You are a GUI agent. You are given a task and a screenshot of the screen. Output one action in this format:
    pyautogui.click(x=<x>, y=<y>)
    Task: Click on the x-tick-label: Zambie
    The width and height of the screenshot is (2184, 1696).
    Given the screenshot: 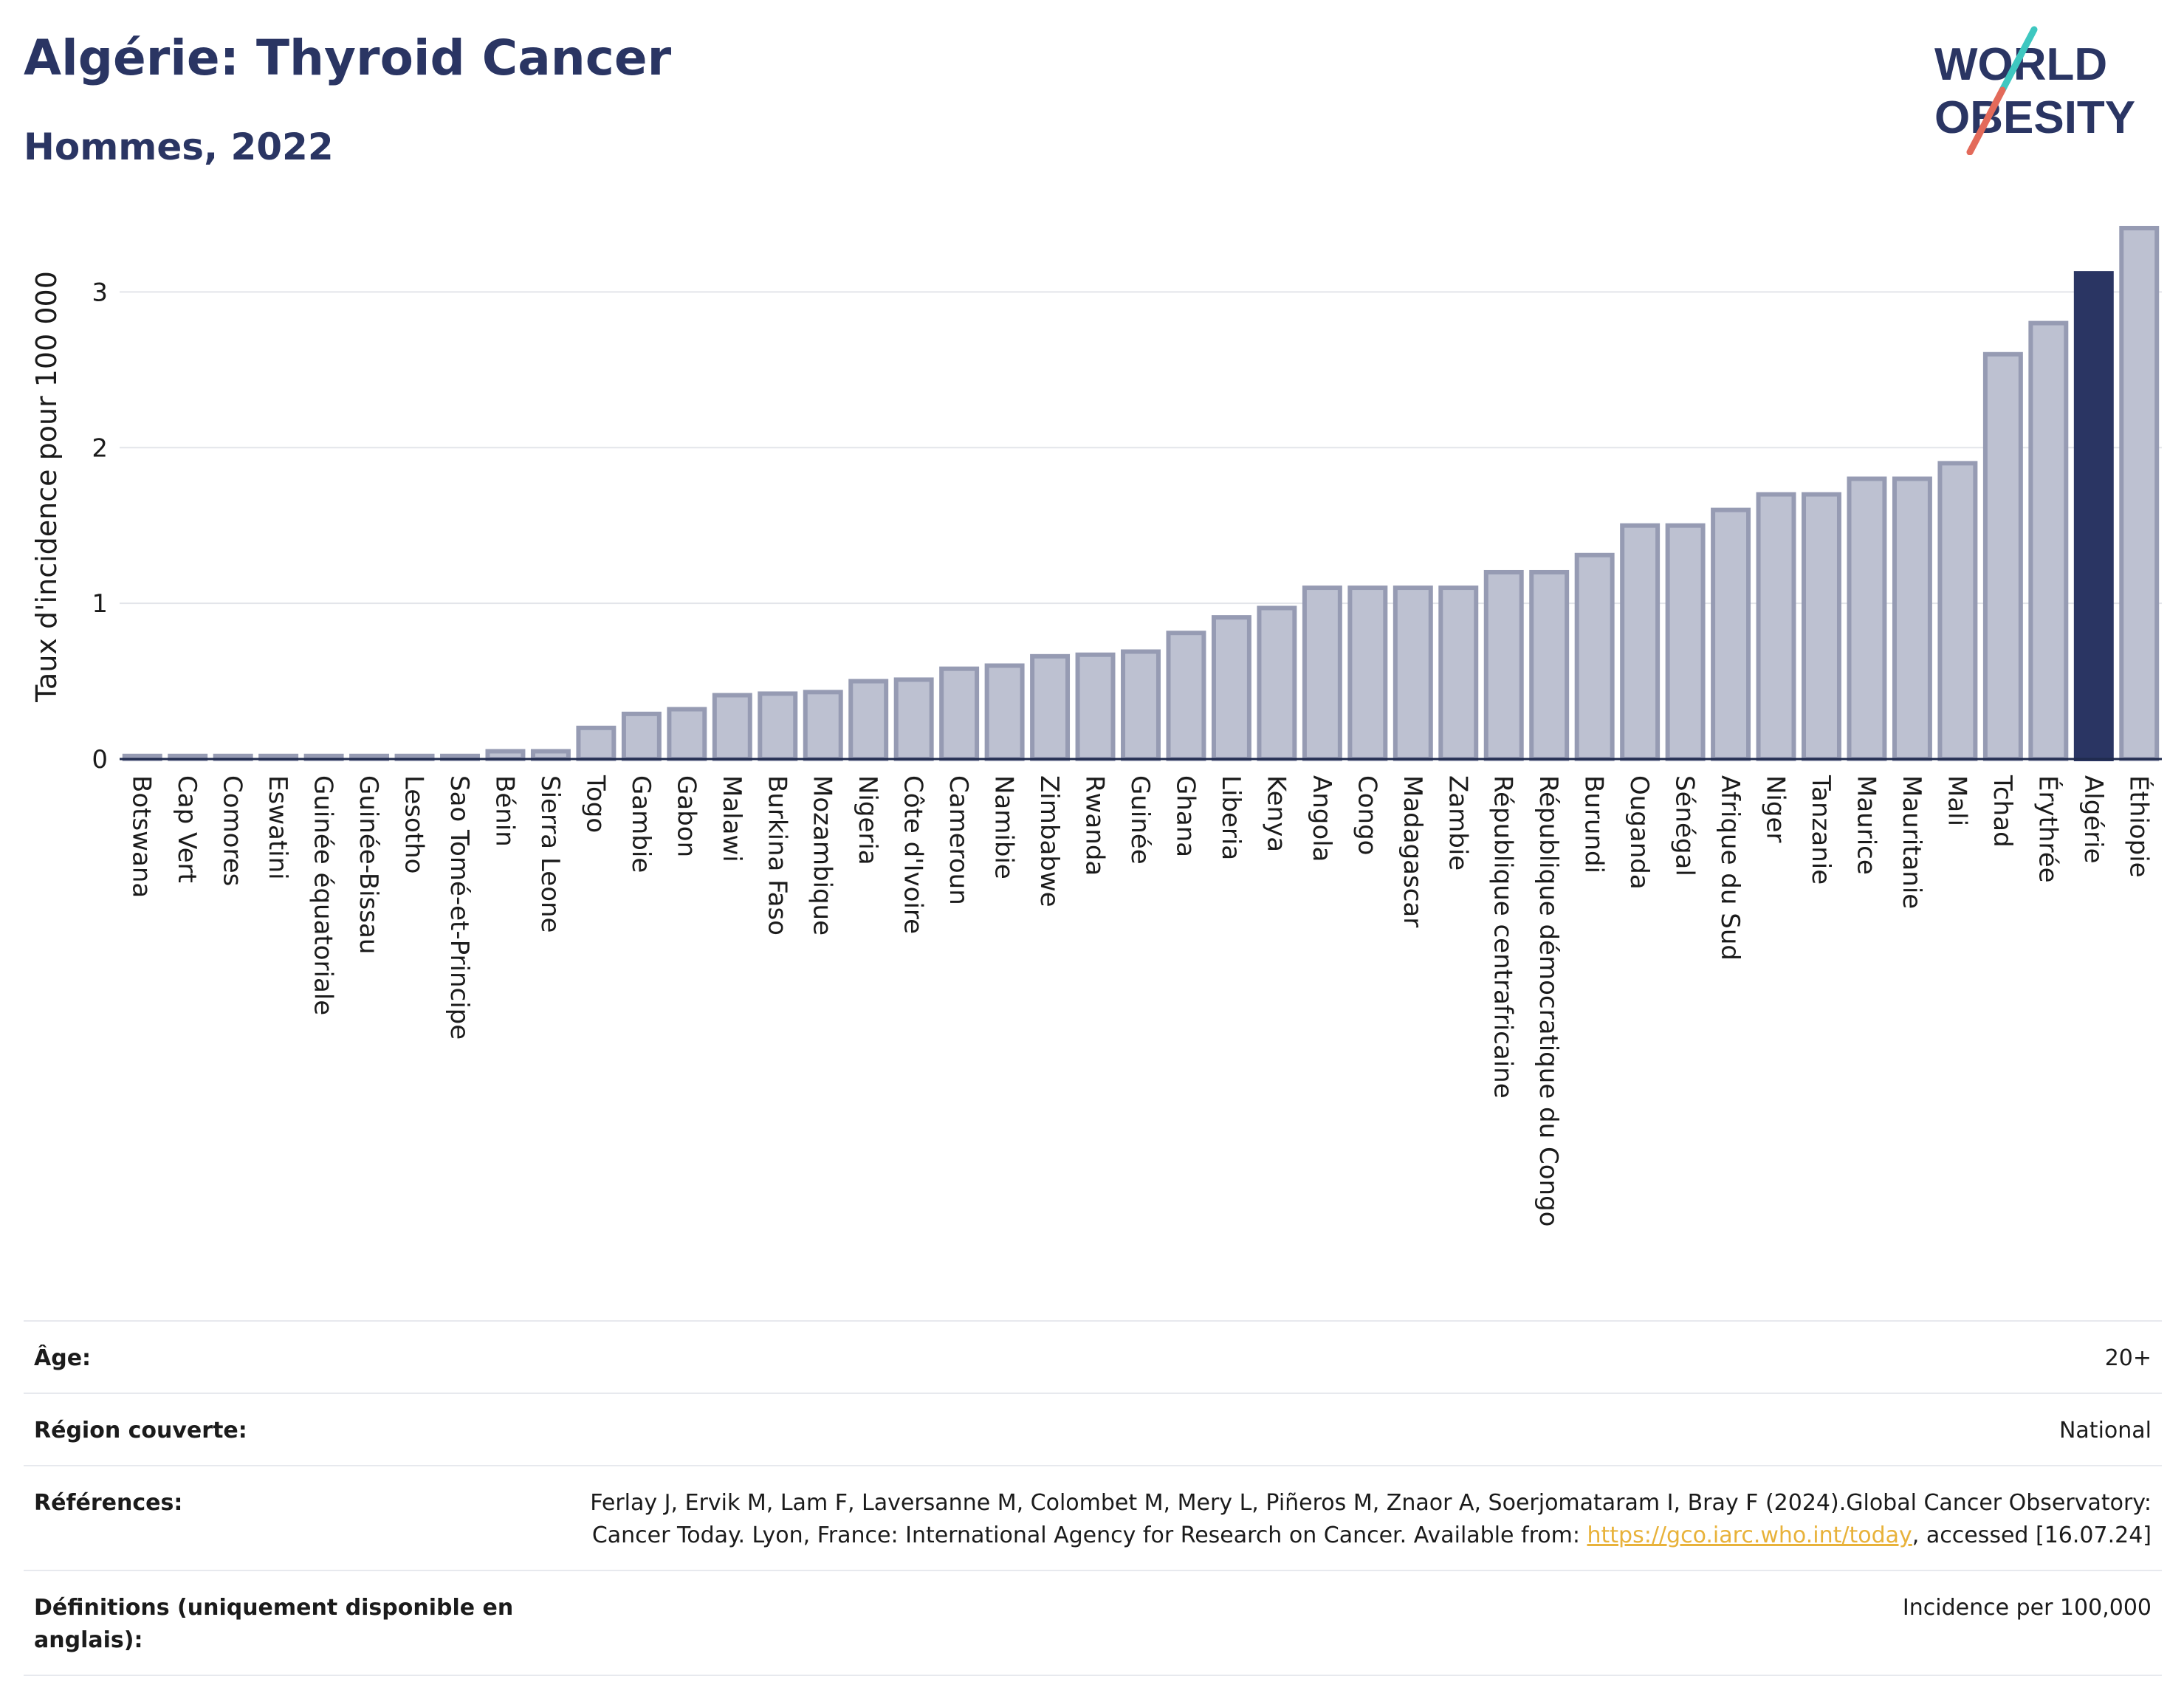 What is the action you would take?
    pyautogui.click(x=1457, y=823)
    